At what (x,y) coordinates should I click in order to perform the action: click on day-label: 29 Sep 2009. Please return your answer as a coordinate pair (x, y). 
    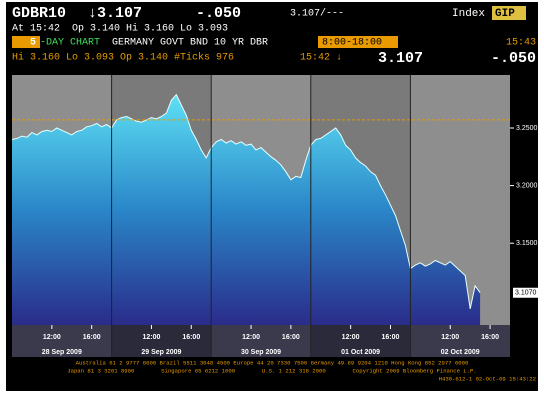
    Looking at the image, I should click on (161, 352).